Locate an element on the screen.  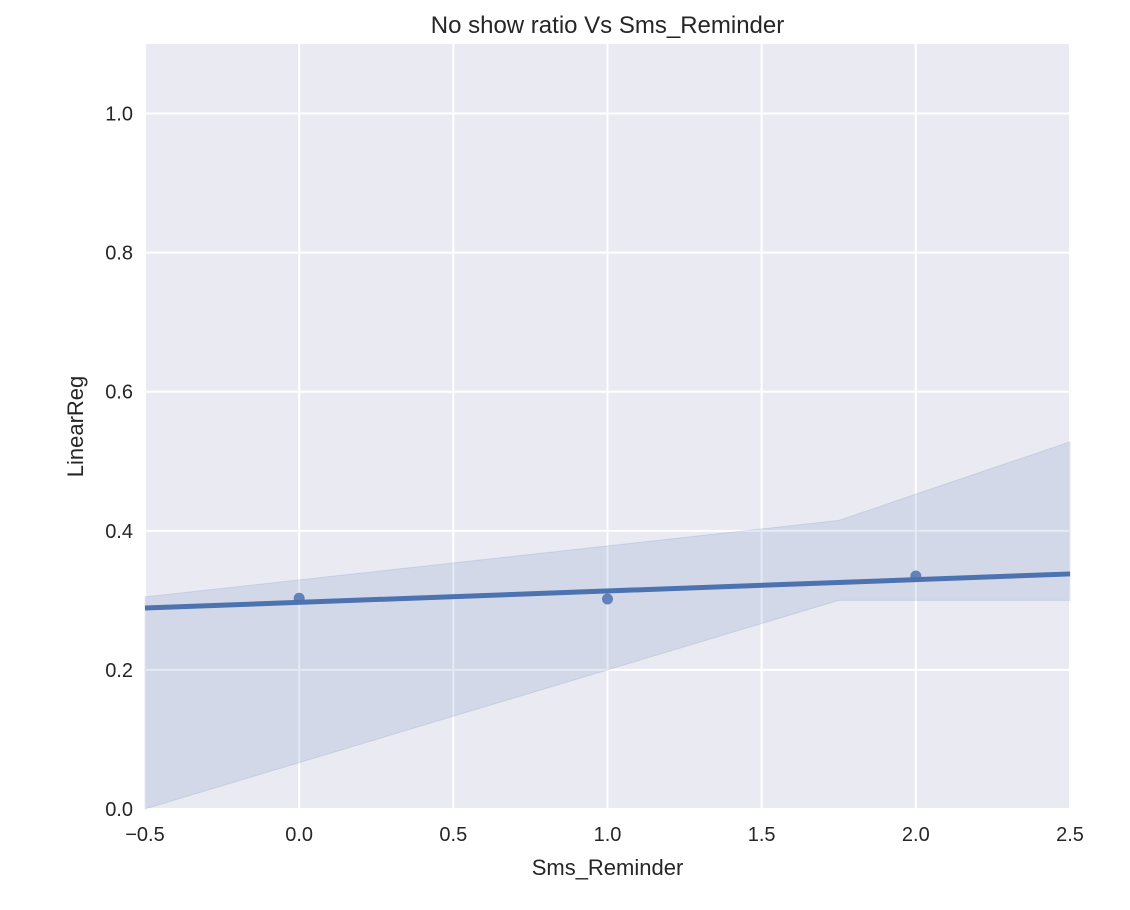
x-axis-ticks: −0.5 0.0 0.5 1.0 1.5 2.0 2.5 is located at coordinates (604, 835).